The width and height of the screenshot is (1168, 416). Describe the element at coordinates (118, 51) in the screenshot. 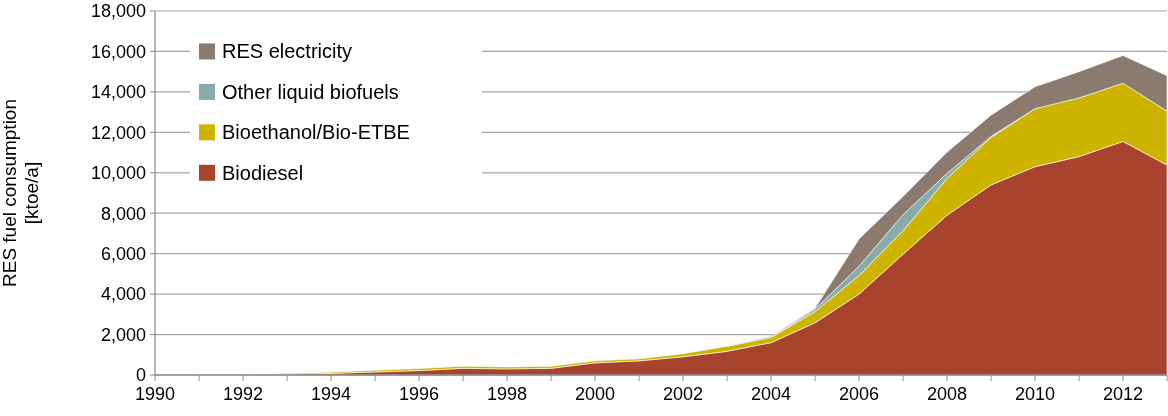

I see `y-tick-label: 16,000` at that location.